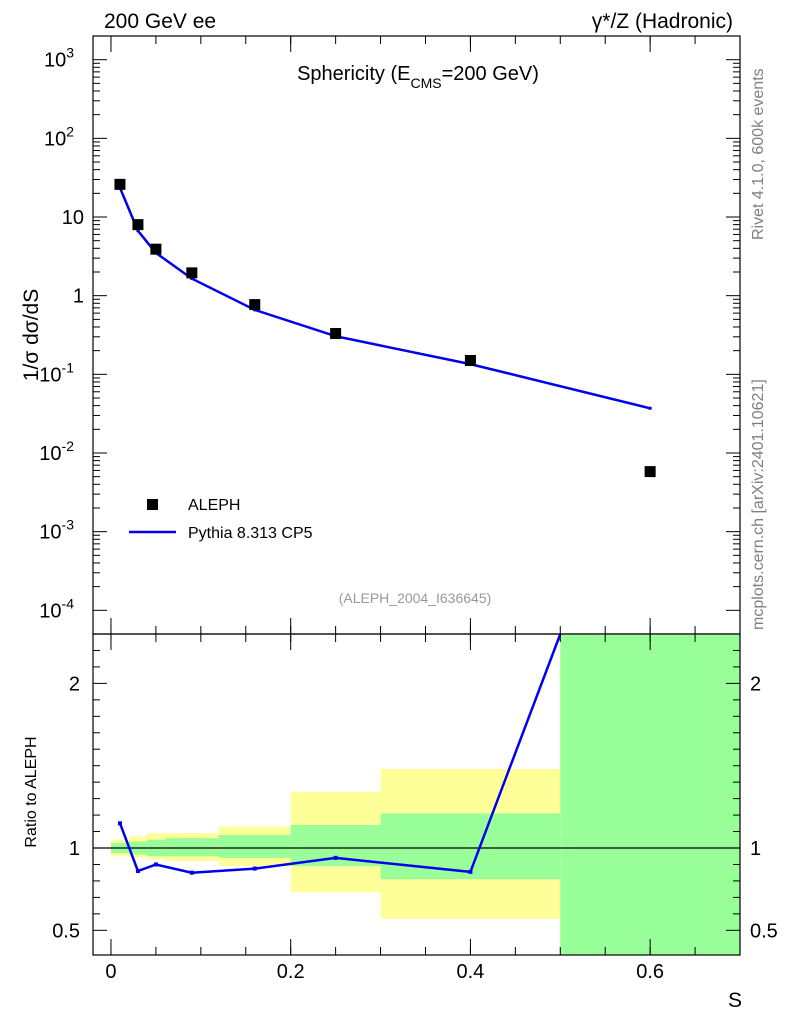 The width and height of the screenshot is (786, 1024). I want to click on main-y-tick-exponent: -2, so click(68, 446).